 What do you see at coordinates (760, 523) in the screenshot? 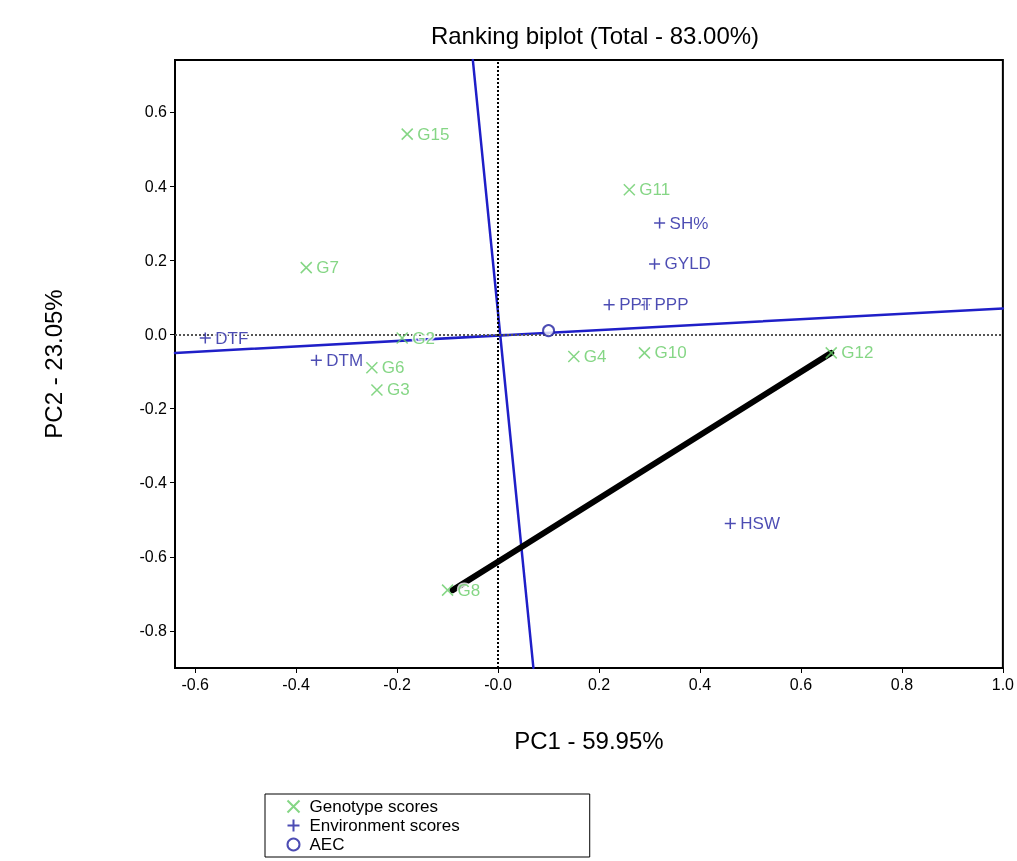
I see `data-label: HSW` at bounding box center [760, 523].